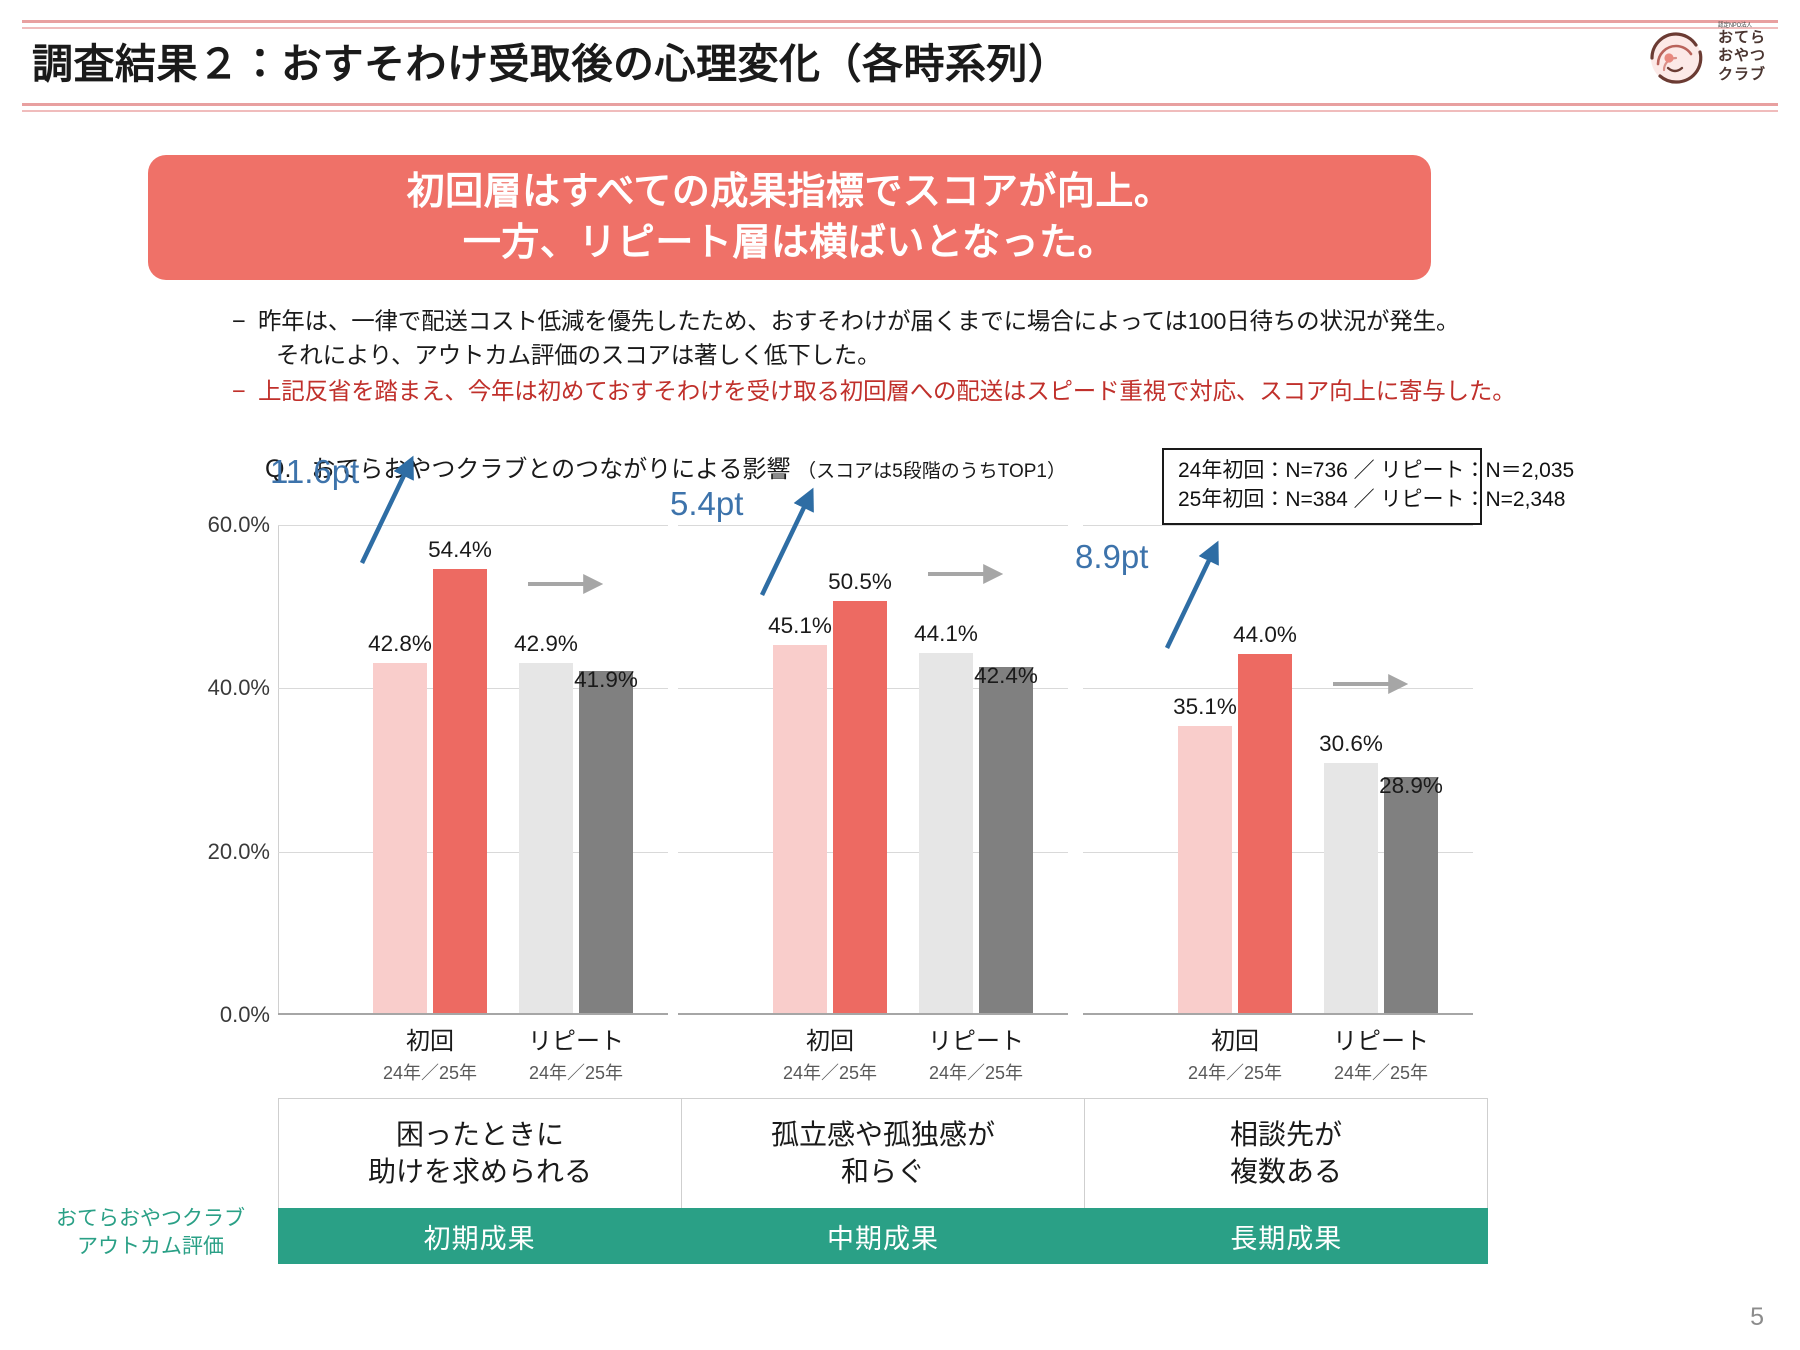  Describe the element at coordinates (244, 1014) in the screenshot. I see `y-tick-label: 0.0%` at that location.